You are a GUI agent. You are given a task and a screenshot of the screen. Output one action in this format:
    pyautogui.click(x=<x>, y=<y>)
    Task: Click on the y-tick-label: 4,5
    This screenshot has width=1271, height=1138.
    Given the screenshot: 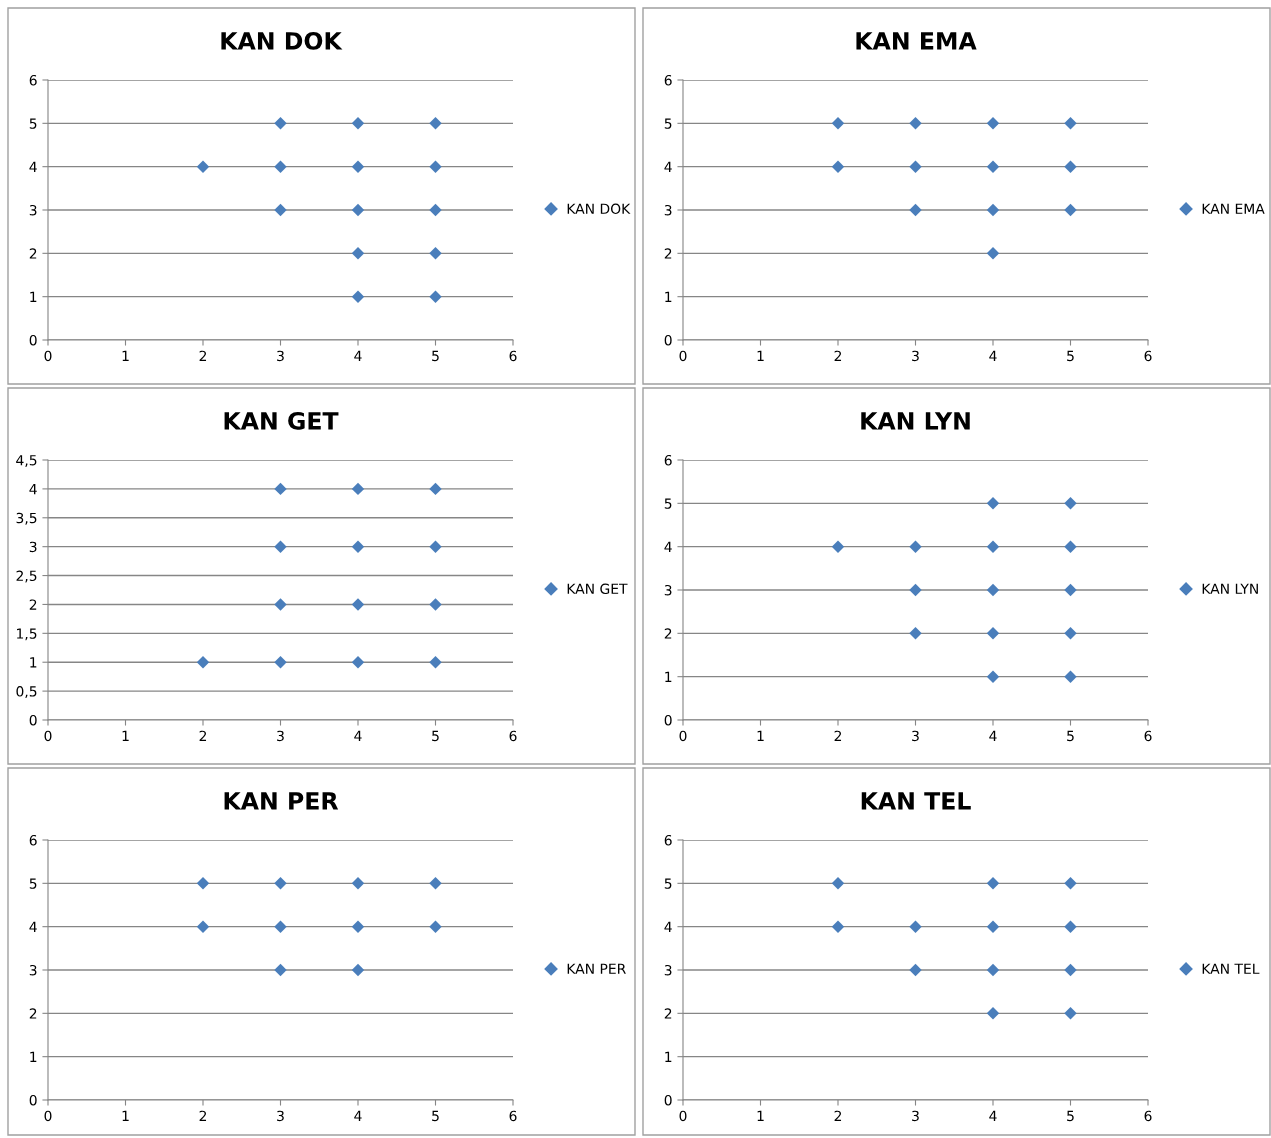 What is the action you would take?
    pyautogui.click(x=26, y=461)
    